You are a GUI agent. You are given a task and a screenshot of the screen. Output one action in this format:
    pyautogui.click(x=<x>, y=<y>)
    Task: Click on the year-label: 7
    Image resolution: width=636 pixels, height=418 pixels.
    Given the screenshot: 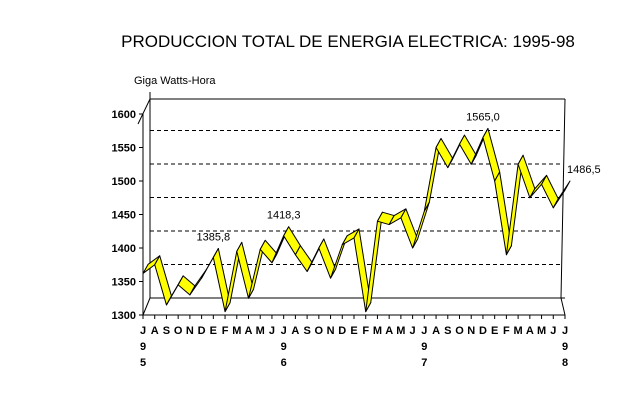 What is the action you would take?
    pyautogui.click(x=424, y=363)
    